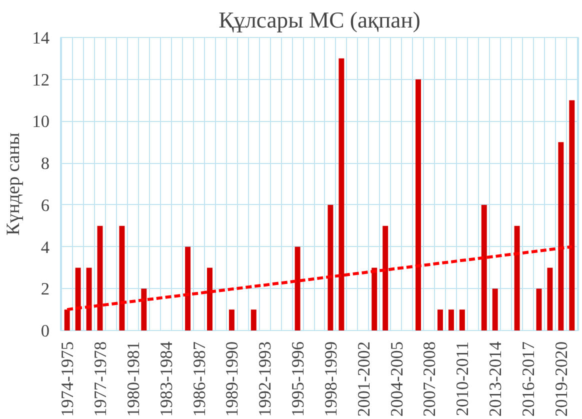 Image resolution: width=582 pixels, height=419 pixels. What do you see at coordinates (45, 289) in the screenshot?
I see `y-tick-label: 2` at bounding box center [45, 289].